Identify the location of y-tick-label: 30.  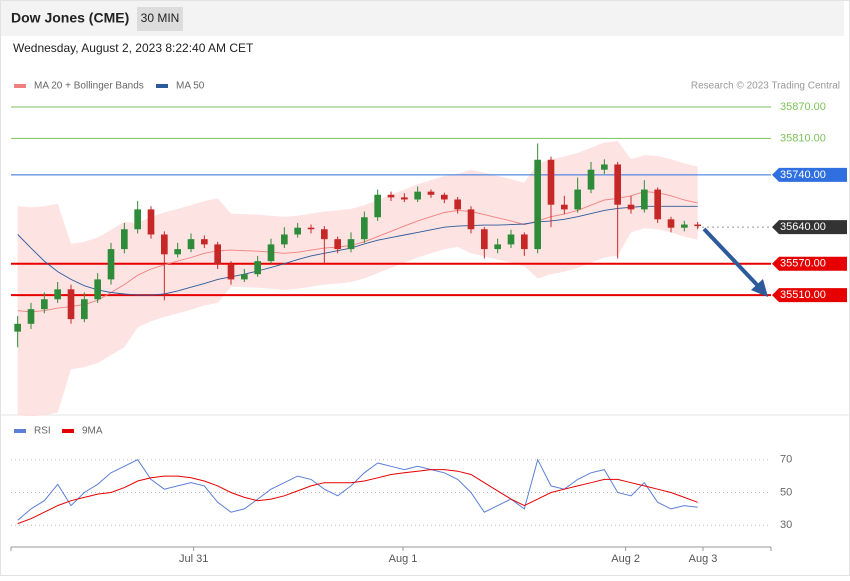
(786, 525).